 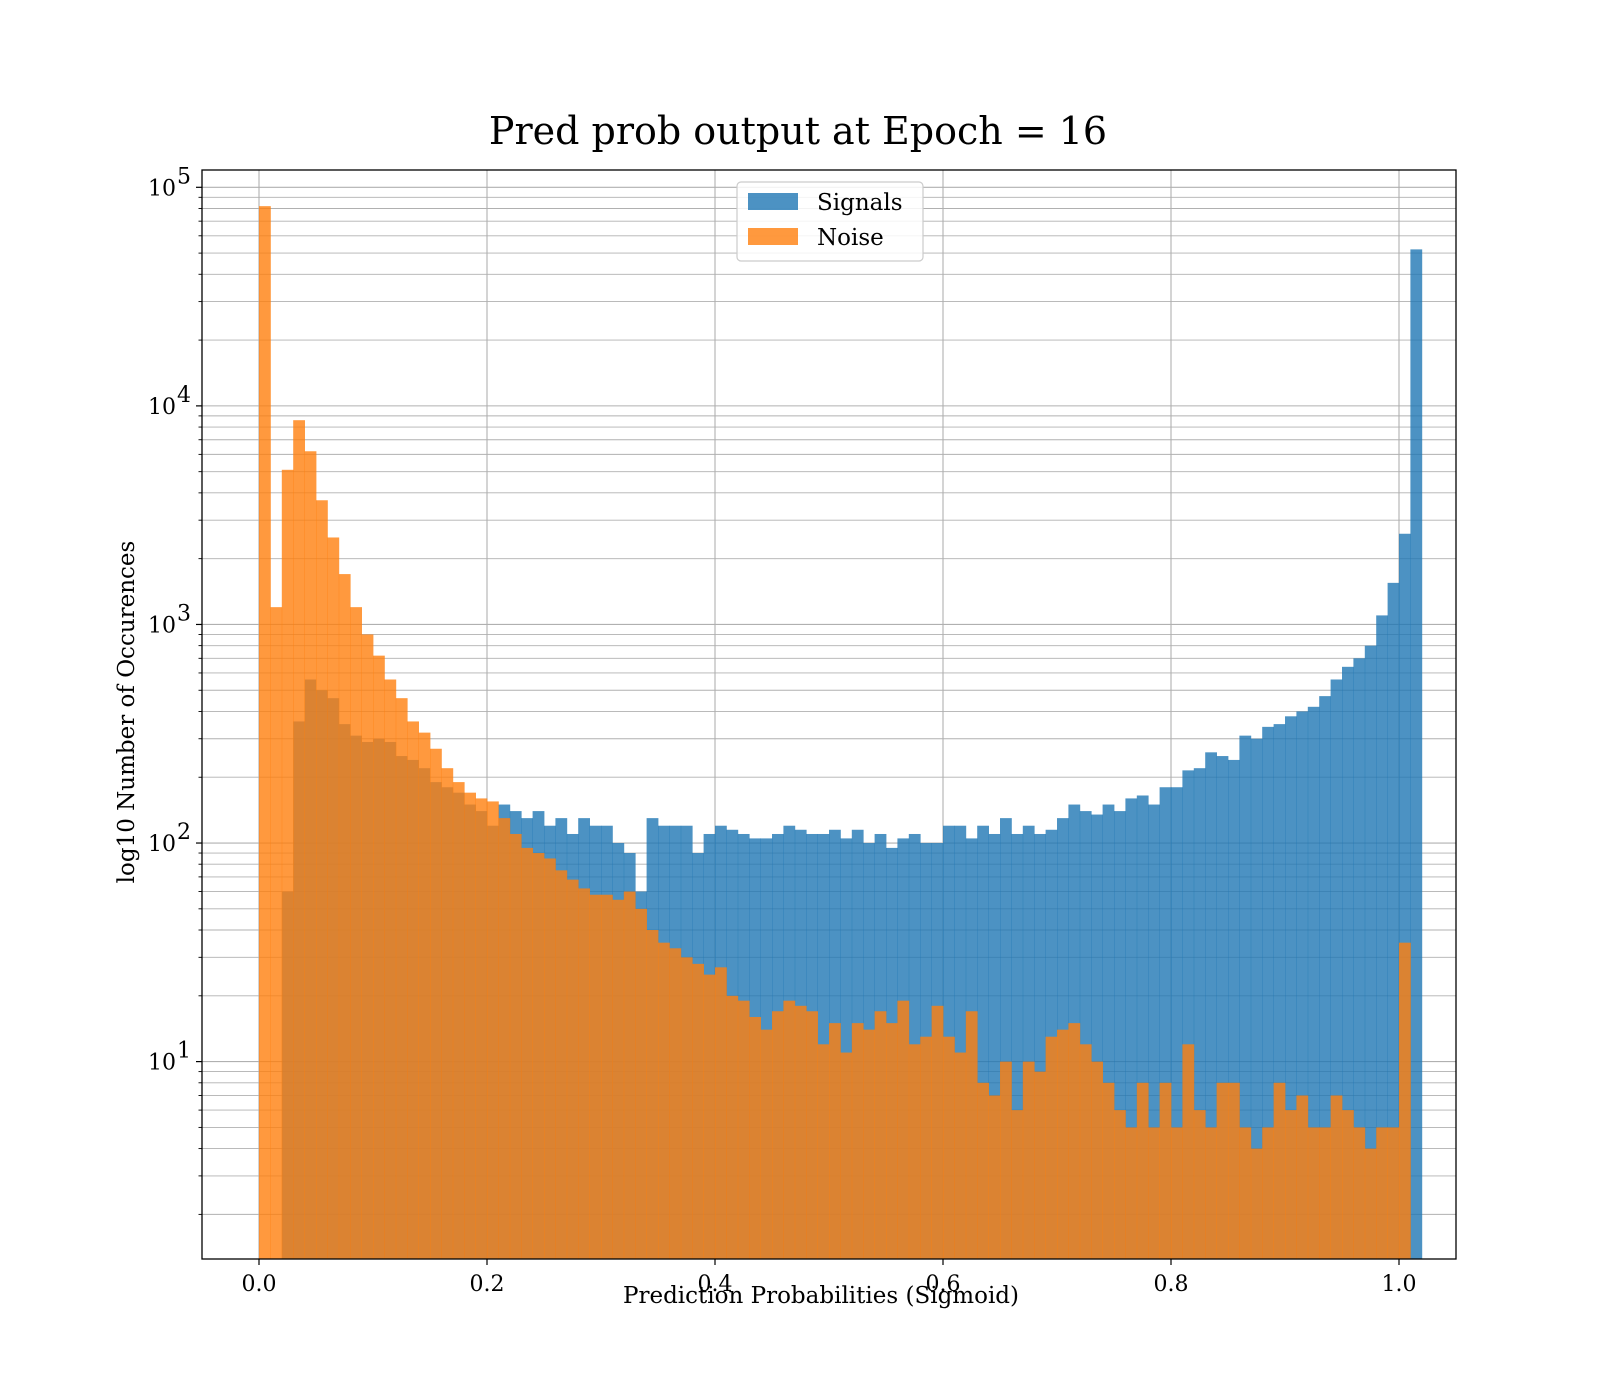 I want to click on x-axis-label: Prediction Probabilities (Sigmoid), so click(x=821, y=1296).